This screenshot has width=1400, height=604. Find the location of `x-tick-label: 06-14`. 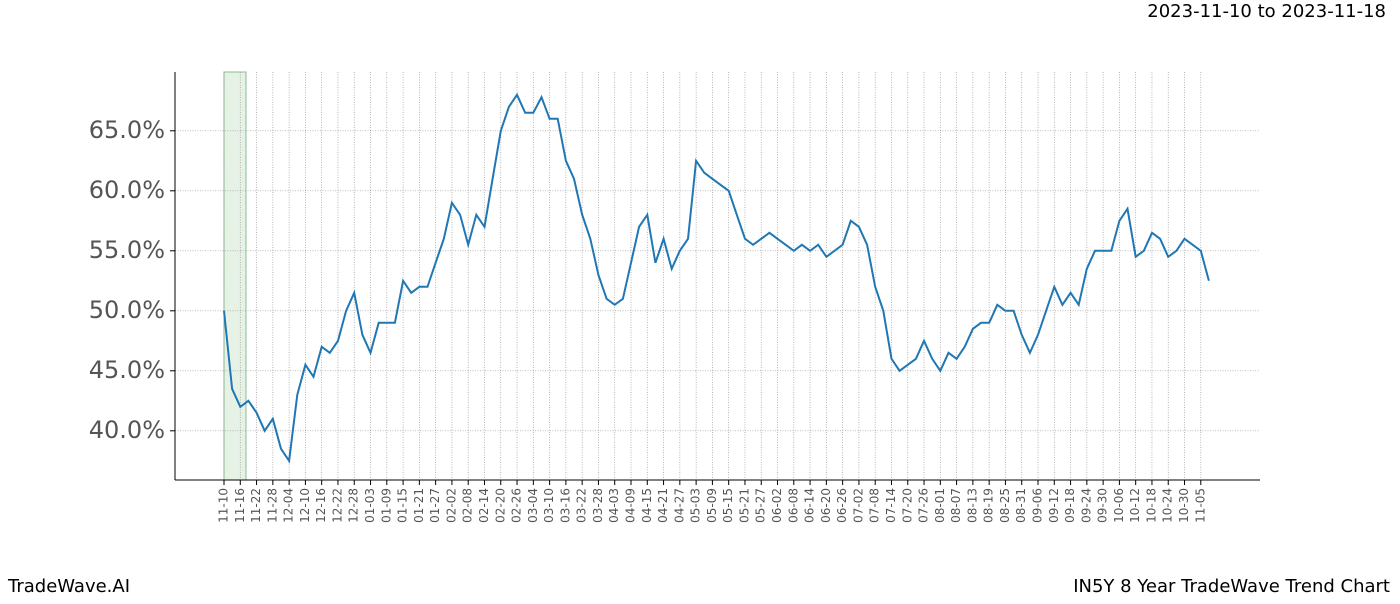

x-tick-label: 06-14 is located at coordinates (810, 505).